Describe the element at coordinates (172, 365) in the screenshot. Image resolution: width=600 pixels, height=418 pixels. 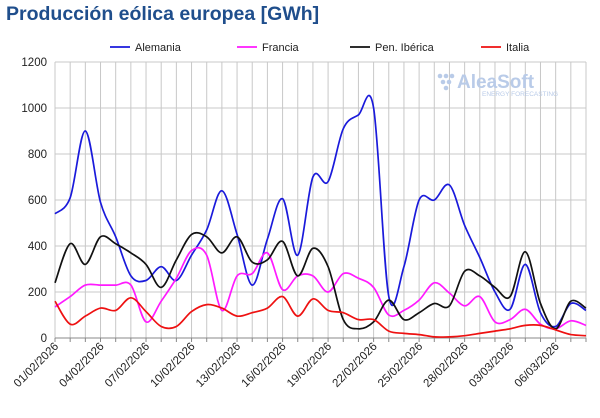
I see `x-tick-label: 10/02/2026` at that location.